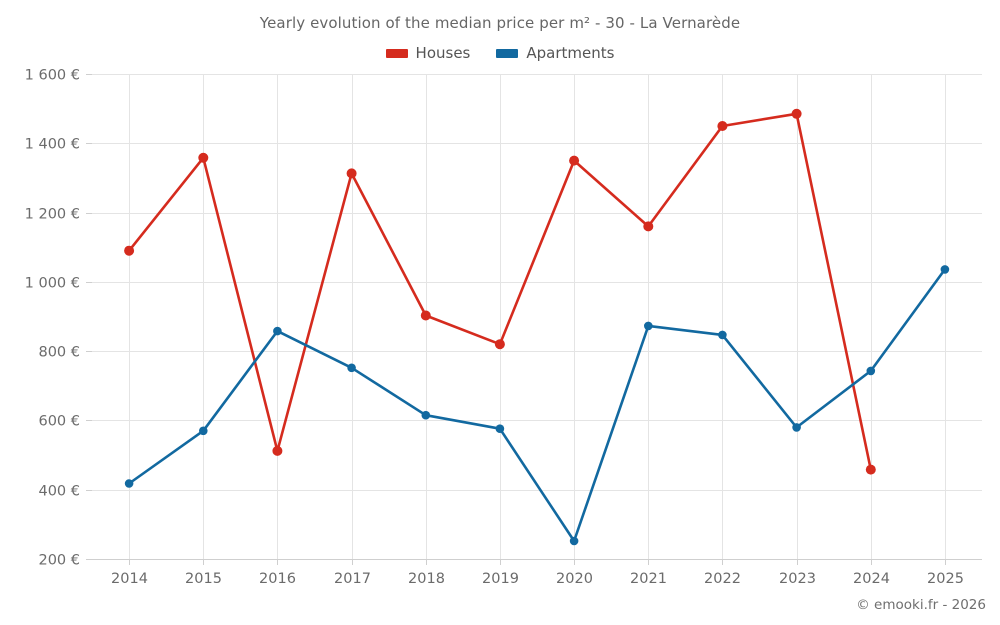 The image size is (1000, 625). Describe the element at coordinates (797, 579) in the screenshot. I see `x-tick-label: 2023` at that location.